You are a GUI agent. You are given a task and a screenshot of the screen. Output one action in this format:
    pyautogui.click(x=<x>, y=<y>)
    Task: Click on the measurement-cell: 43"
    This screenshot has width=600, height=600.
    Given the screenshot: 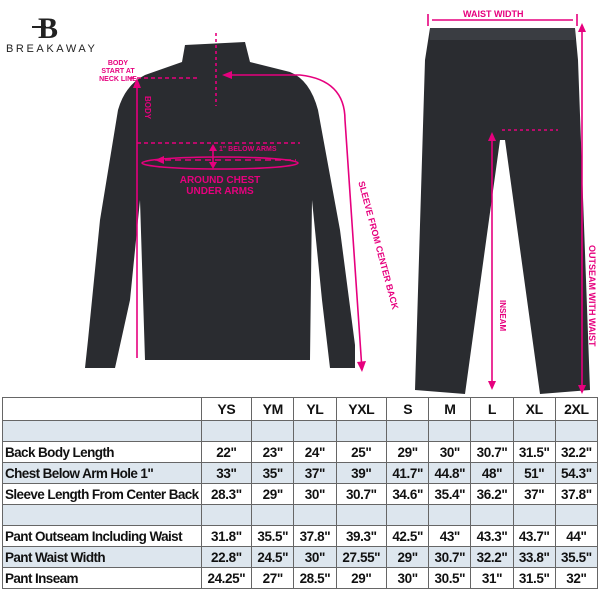 What is the action you would take?
    pyautogui.click(x=450, y=536)
    